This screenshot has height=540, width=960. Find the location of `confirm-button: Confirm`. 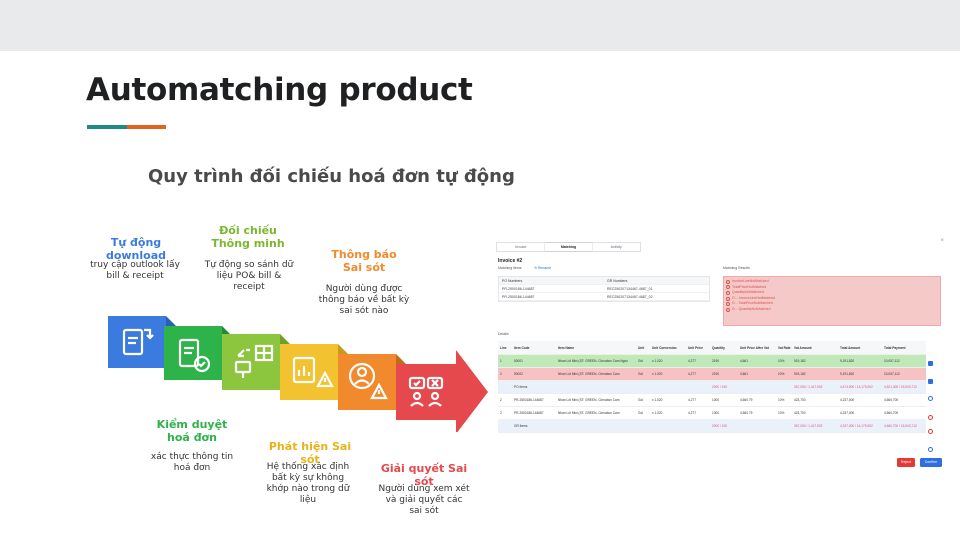

confirm-button: Confirm is located at coordinates (931, 462).